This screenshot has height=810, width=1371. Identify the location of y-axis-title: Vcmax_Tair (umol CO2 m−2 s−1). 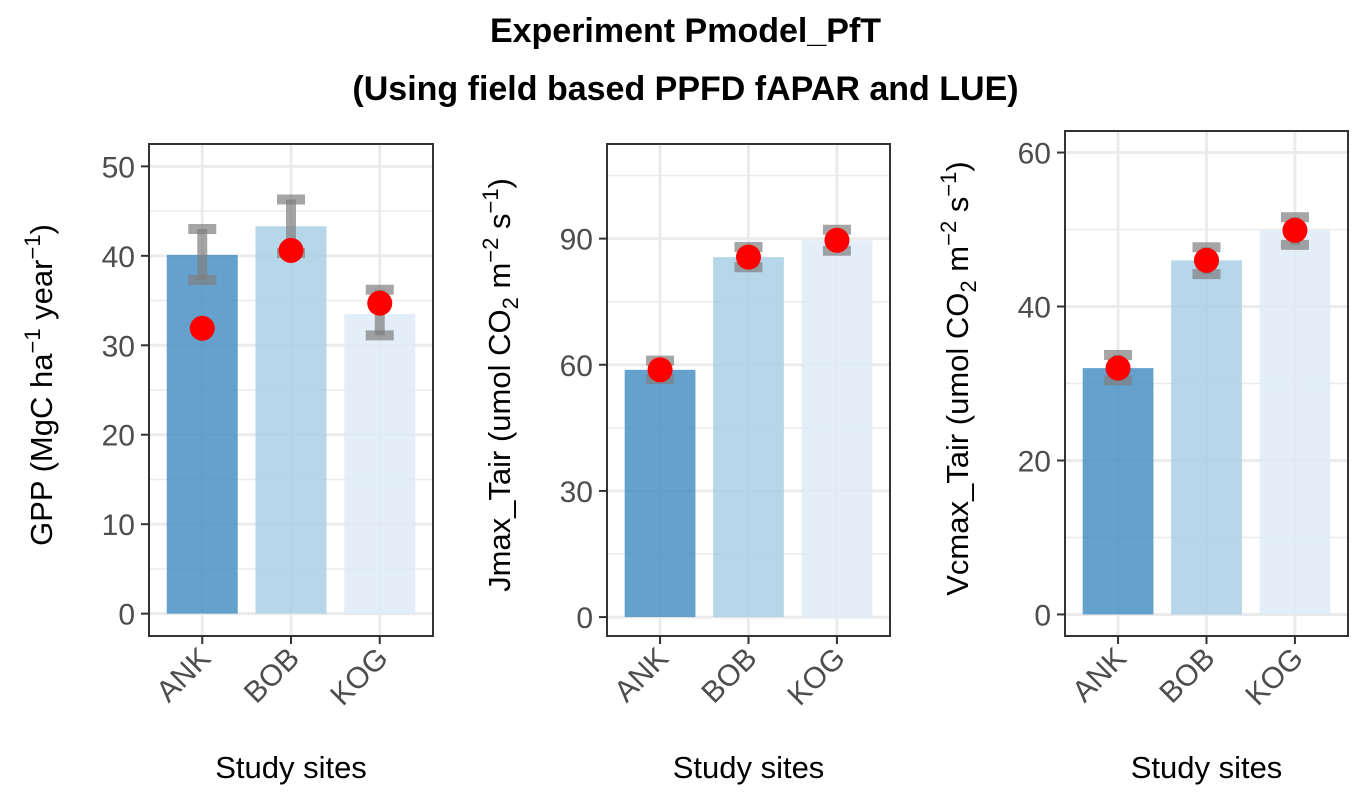
(958, 378).